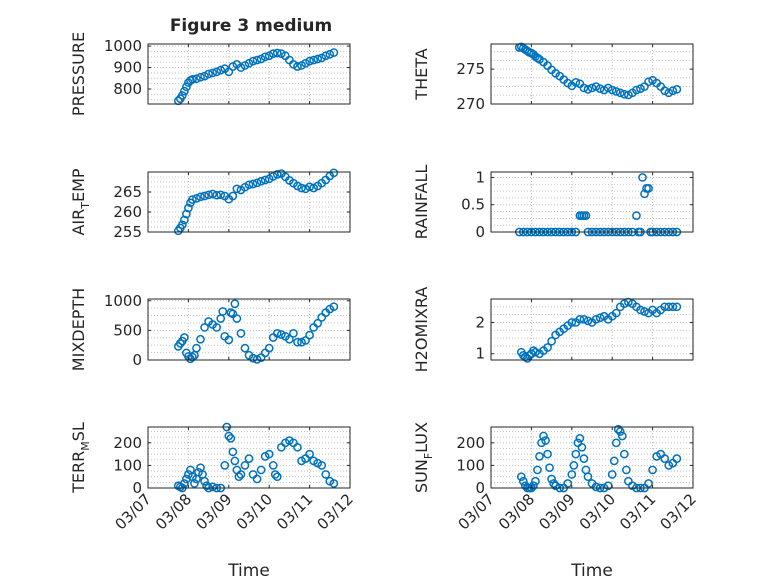 This screenshot has height=583, width=778. I want to click on y-tick-label: 1, so click(480, 177).